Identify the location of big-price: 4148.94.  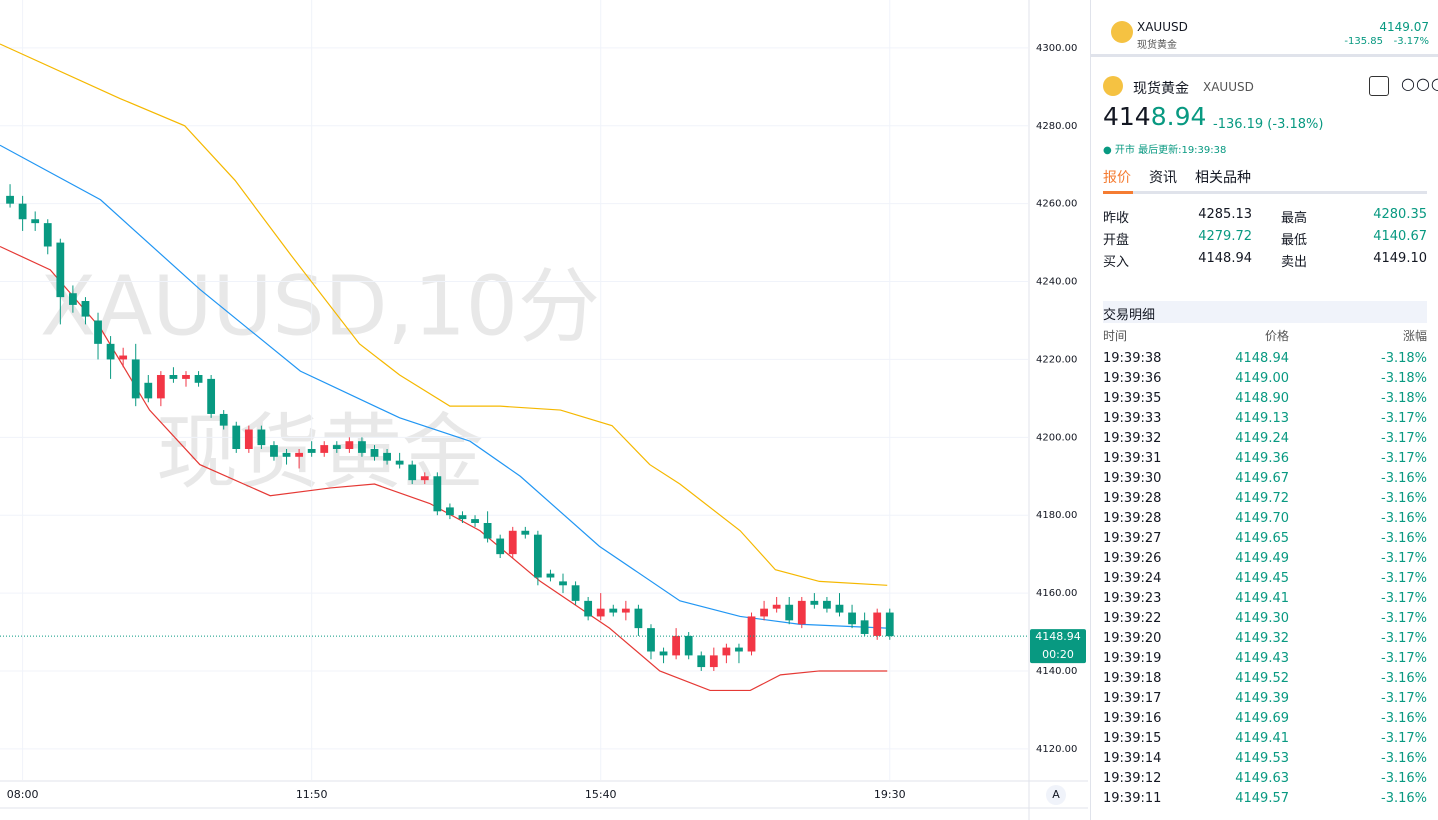
(1154, 116).